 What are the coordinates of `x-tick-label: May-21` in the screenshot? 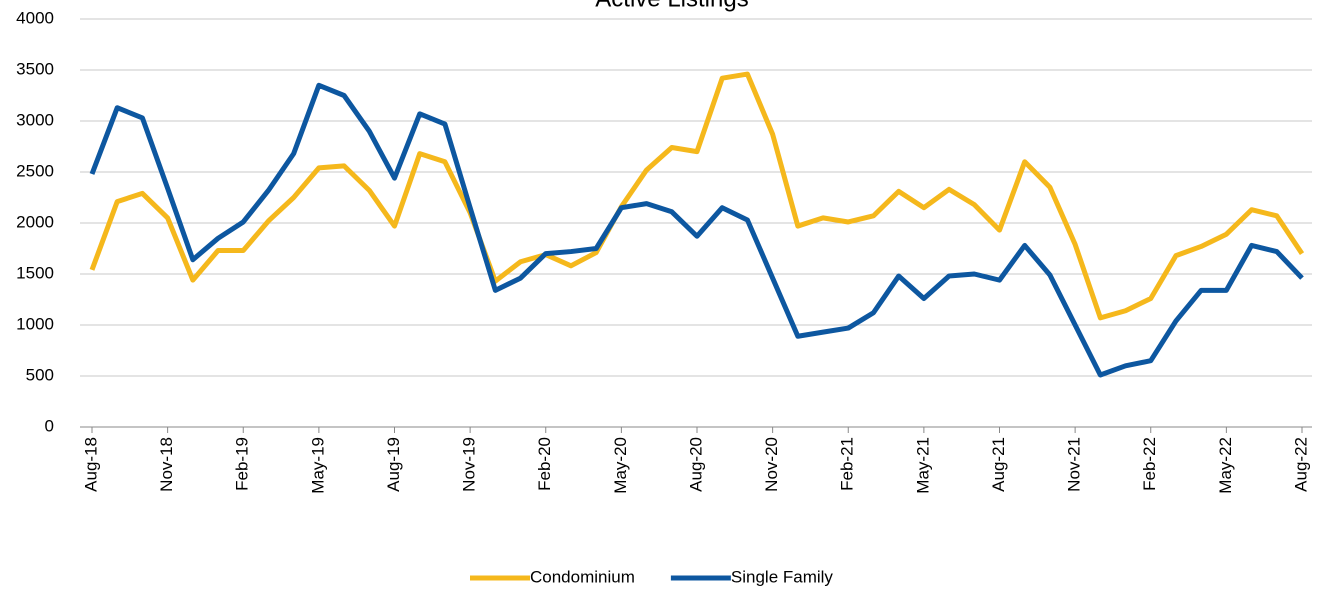 It's located at (922, 465).